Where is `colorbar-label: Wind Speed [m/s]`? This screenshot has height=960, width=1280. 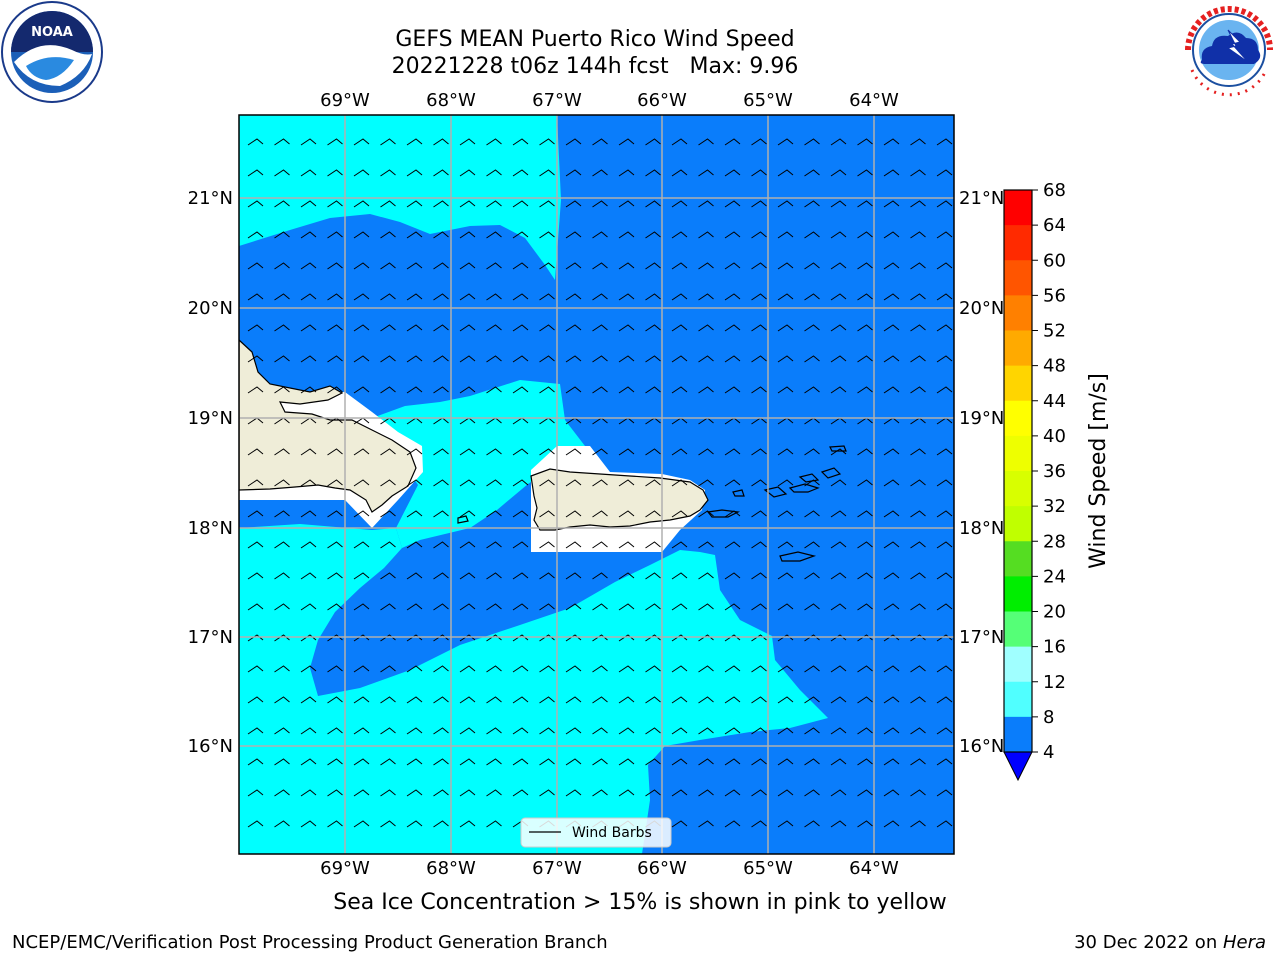 colorbar-label: Wind Speed [m/s] is located at coordinates (1098, 471).